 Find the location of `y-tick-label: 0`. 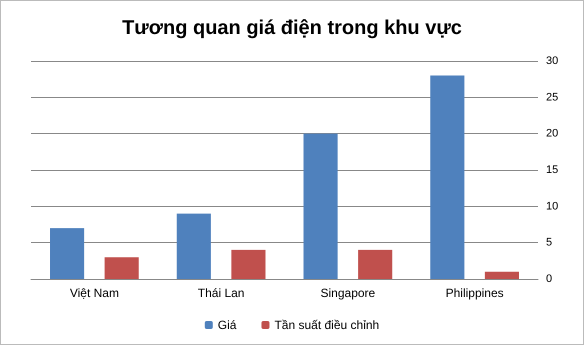

y-tick-label: 0 is located at coordinates (549, 279).